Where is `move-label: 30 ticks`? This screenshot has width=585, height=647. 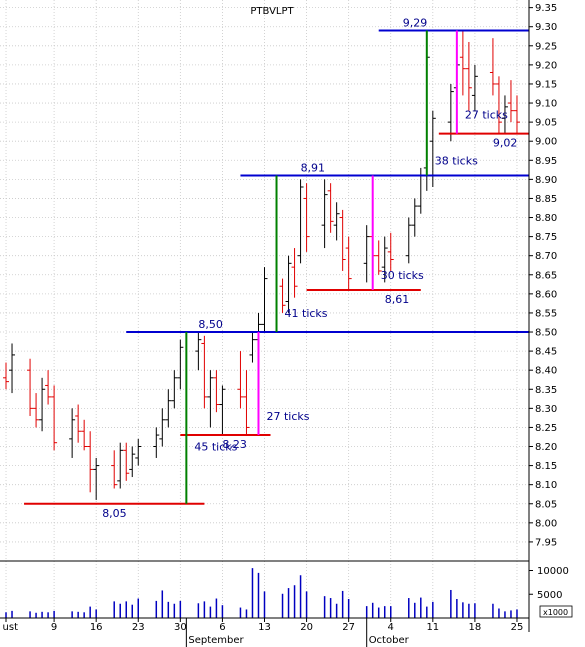 move-label: 30 ticks is located at coordinates (402, 275).